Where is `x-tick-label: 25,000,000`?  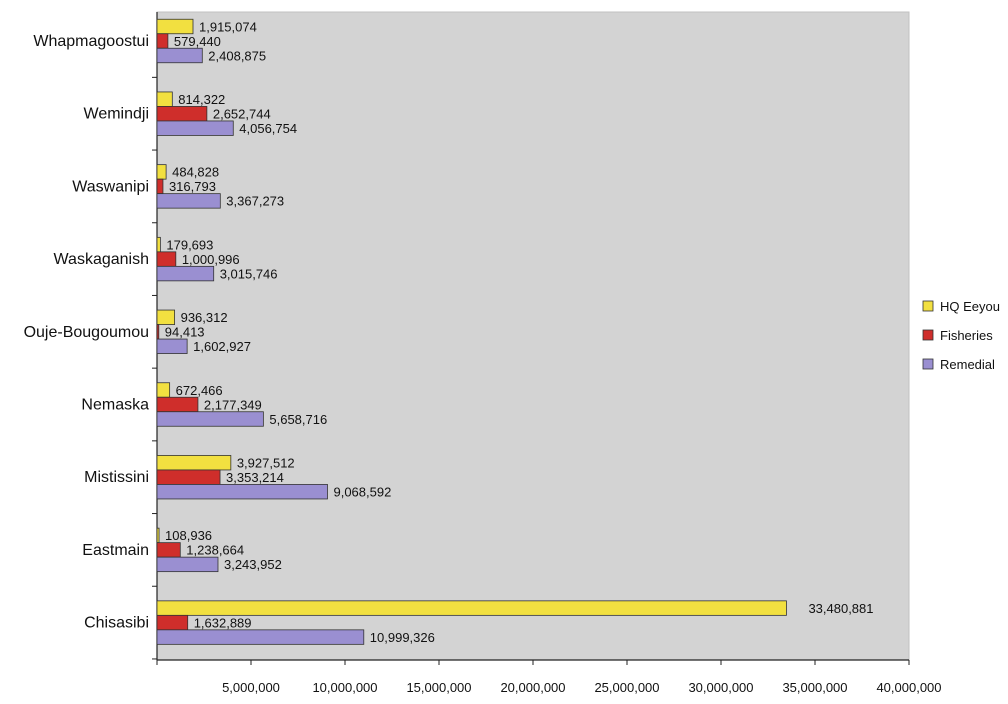
x-tick-label: 25,000,000 is located at coordinates (626, 687).